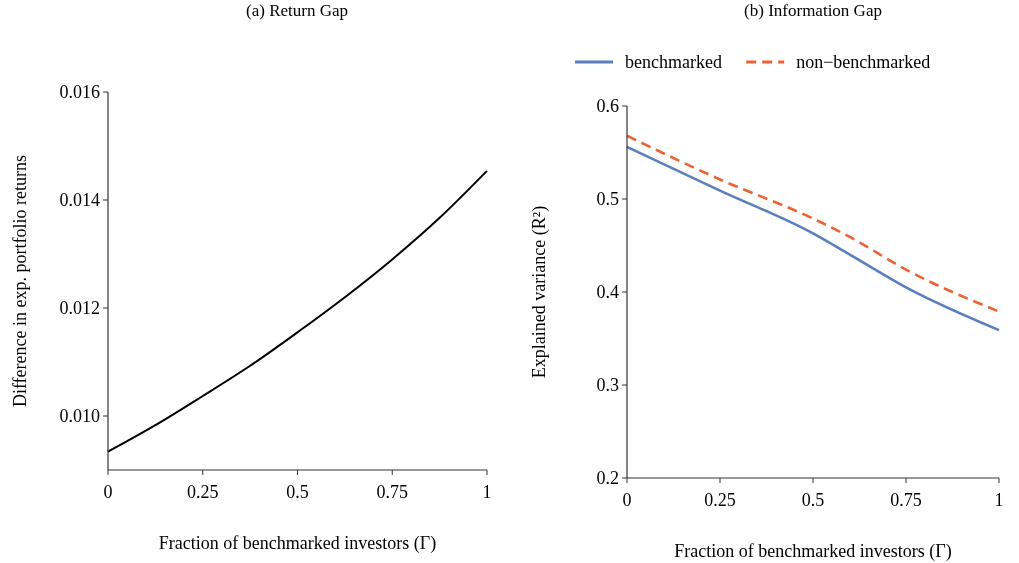 The height and width of the screenshot is (563, 1019). What do you see at coordinates (863, 62) in the screenshot?
I see `legend-label: non−benchmarked` at bounding box center [863, 62].